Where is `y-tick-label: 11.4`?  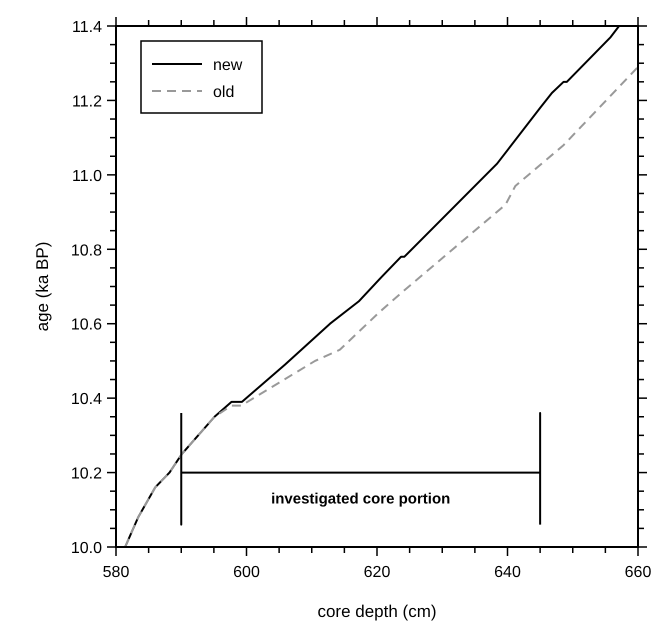 y-tick-label: 11.4 is located at coordinates (87, 27).